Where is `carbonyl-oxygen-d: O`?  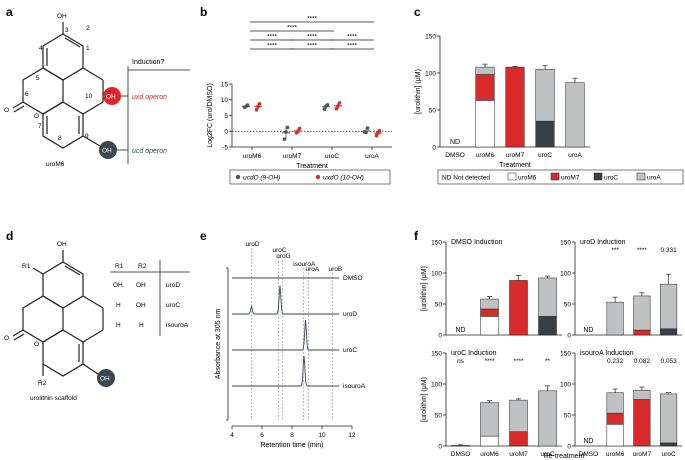
carbonyl-oxygen-d: O is located at coordinates (6, 338).